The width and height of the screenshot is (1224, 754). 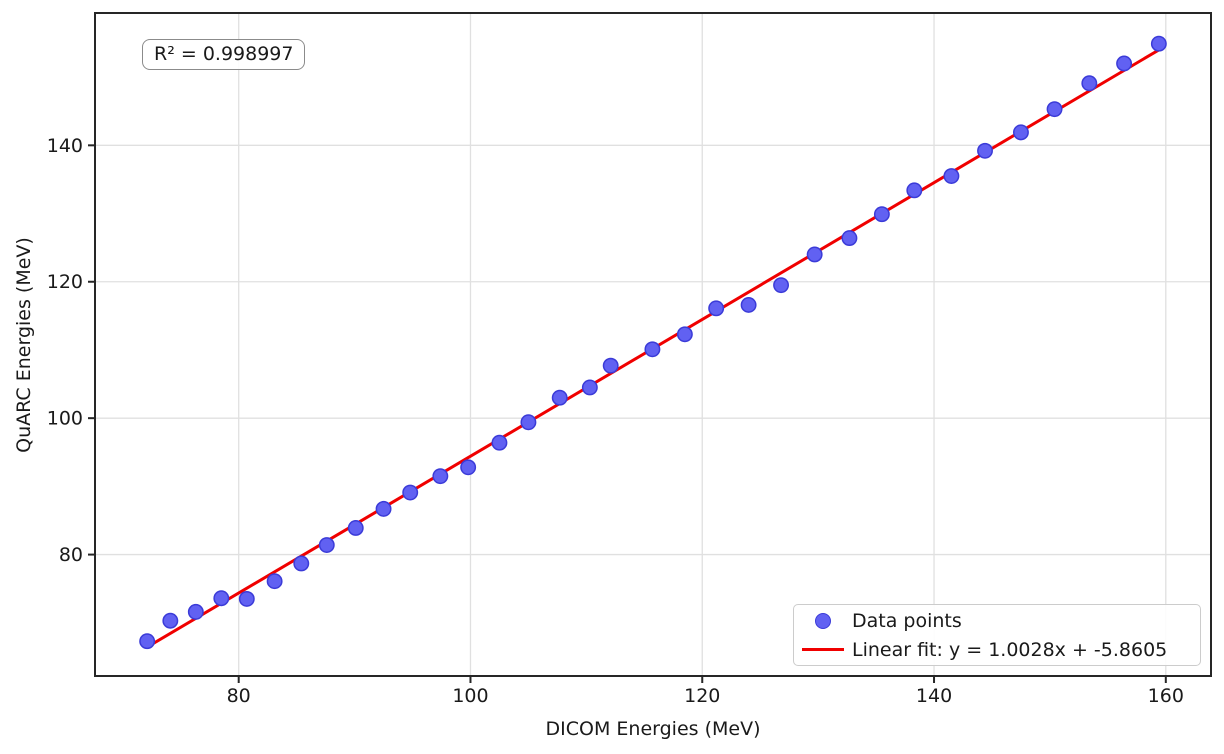 I want to click on x-tick-label: 140, so click(x=934, y=696).